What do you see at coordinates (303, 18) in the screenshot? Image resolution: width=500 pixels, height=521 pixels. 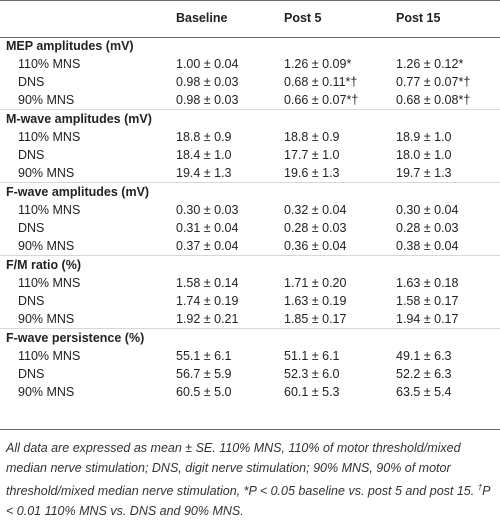 I see `col-header-post5: Post 5` at bounding box center [303, 18].